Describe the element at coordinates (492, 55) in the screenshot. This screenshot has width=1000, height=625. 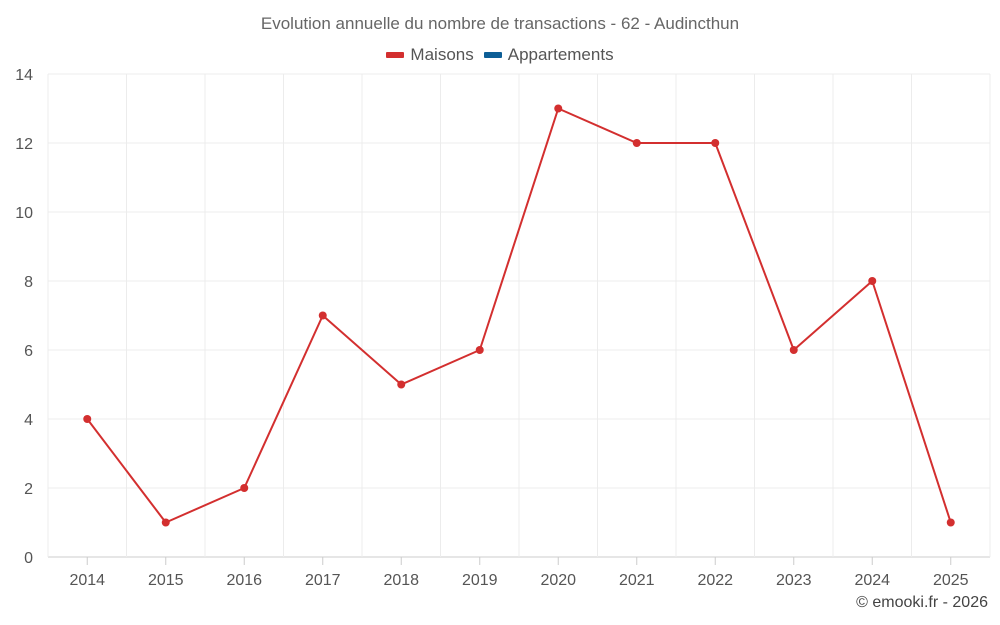
I see `legend-swatch-appartements` at that location.